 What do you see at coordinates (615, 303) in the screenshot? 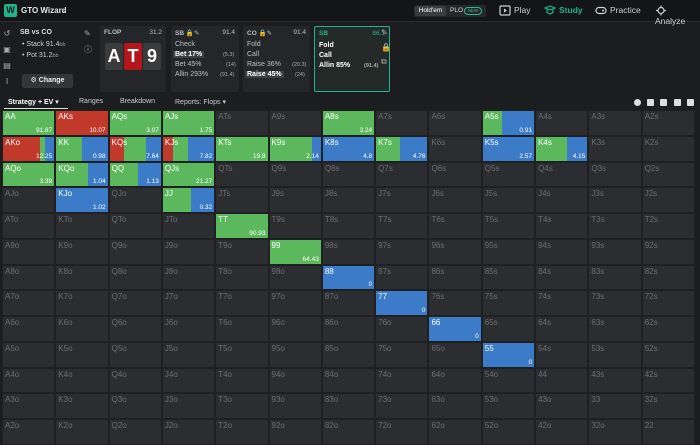
I see `hand-cell-73s: 73s` at bounding box center [615, 303].